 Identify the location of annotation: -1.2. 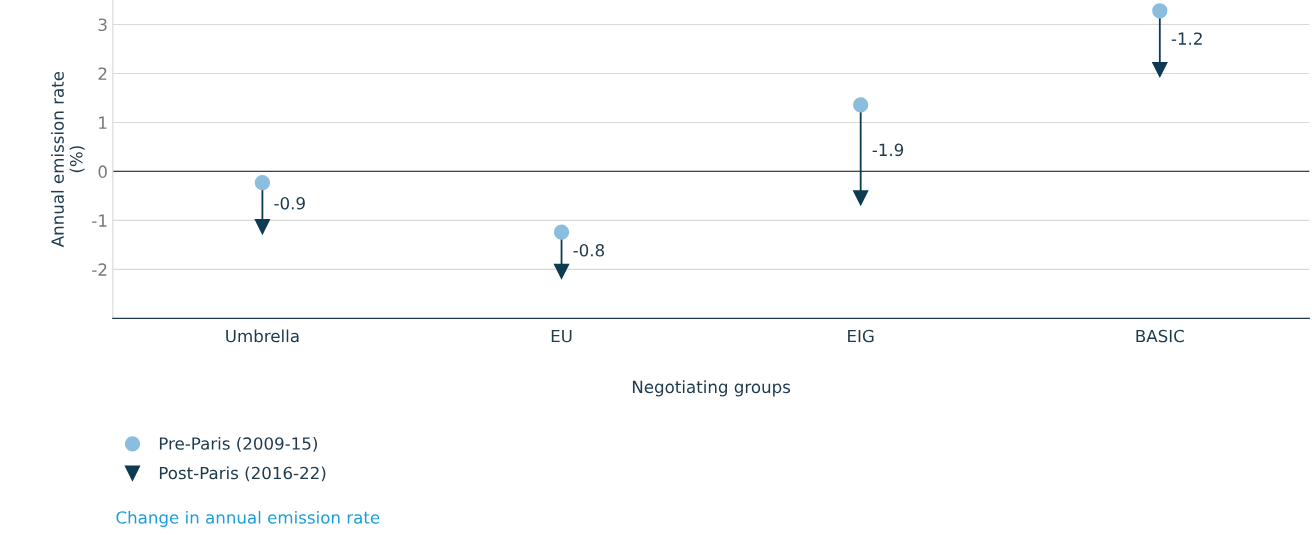
(1186, 38).